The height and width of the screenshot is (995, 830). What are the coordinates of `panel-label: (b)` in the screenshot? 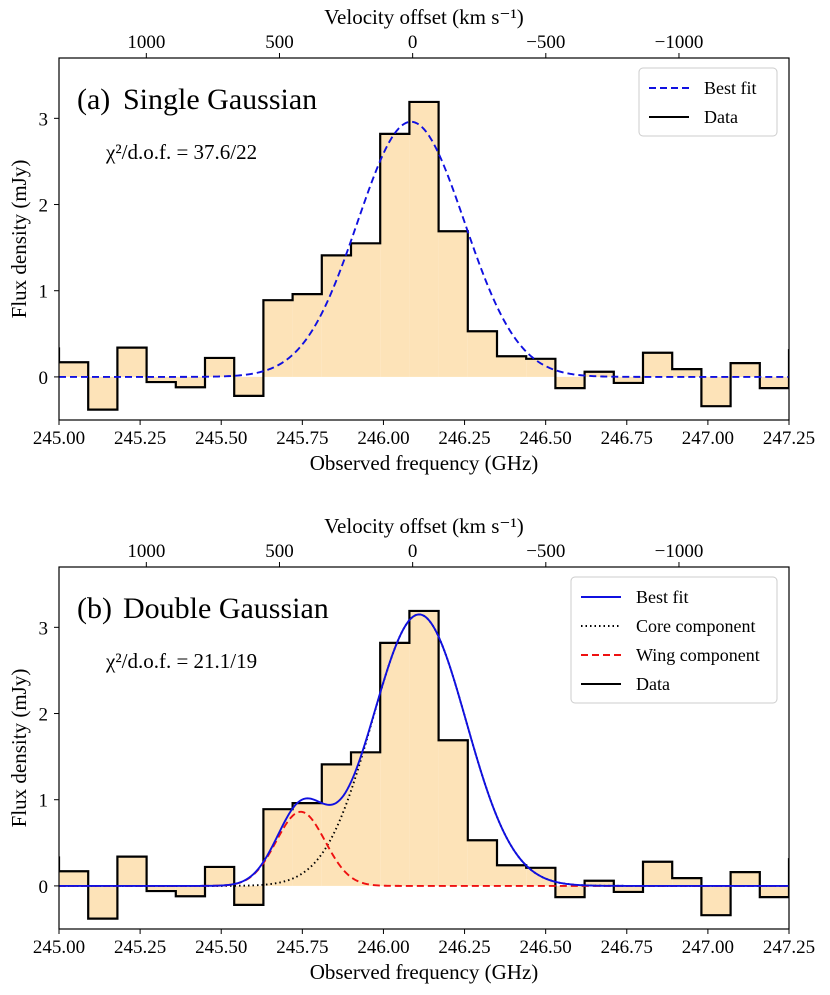 It's located at (94, 608).